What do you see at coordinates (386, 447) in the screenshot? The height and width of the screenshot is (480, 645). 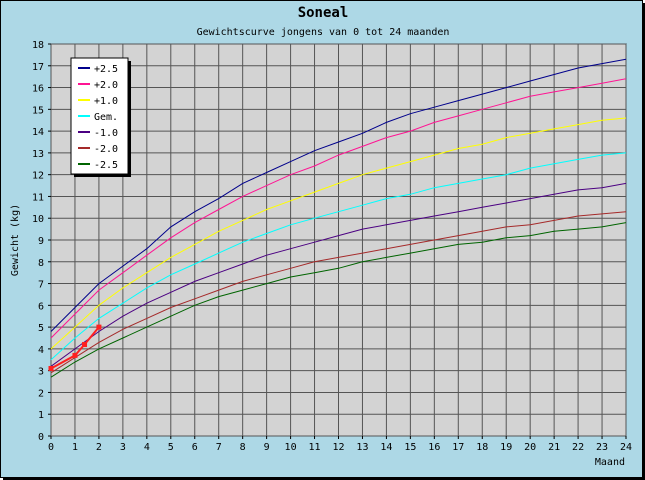 I see `x-tick-label: 14` at bounding box center [386, 447].